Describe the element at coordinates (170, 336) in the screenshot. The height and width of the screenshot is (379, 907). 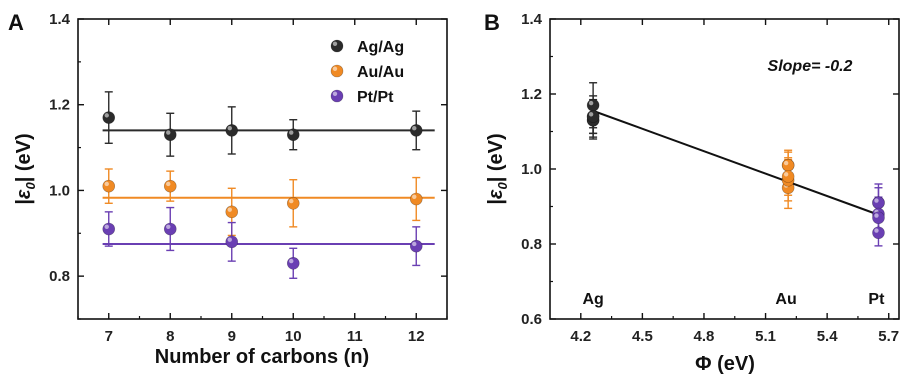
I see `x-tick-label: 8` at that location.